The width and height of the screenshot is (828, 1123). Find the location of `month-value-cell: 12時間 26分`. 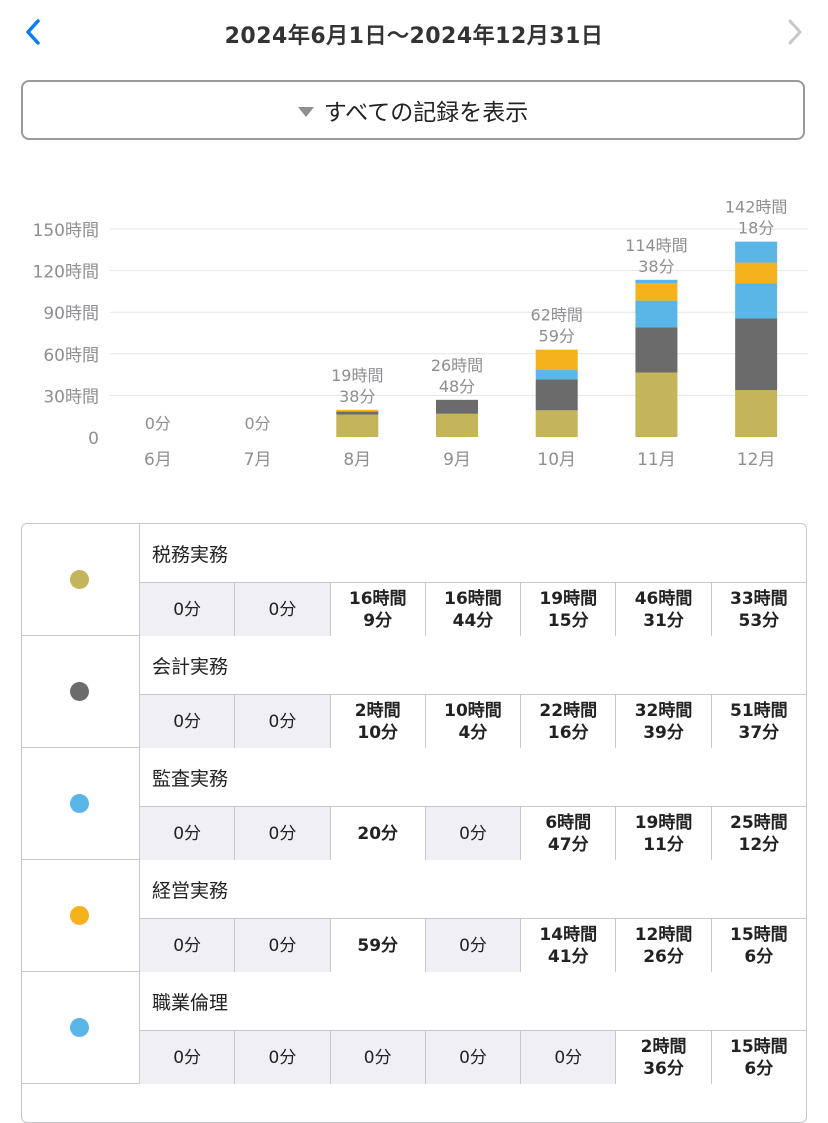

month-value-cell: 12時間 26分 is located at coordinates (663, 945).